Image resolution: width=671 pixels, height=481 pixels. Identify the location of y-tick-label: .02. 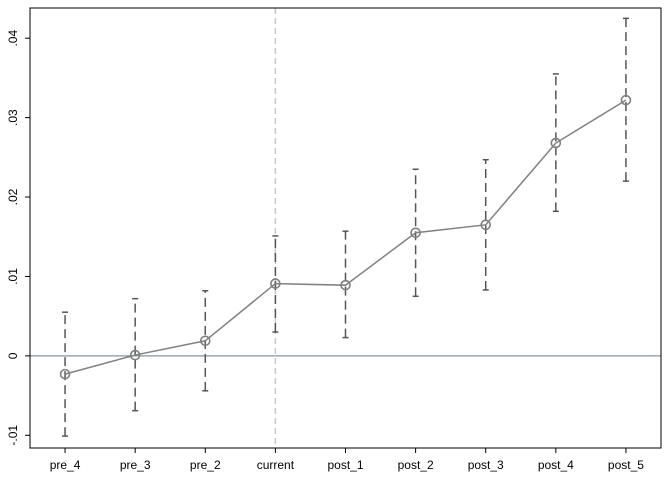
(13, 196).